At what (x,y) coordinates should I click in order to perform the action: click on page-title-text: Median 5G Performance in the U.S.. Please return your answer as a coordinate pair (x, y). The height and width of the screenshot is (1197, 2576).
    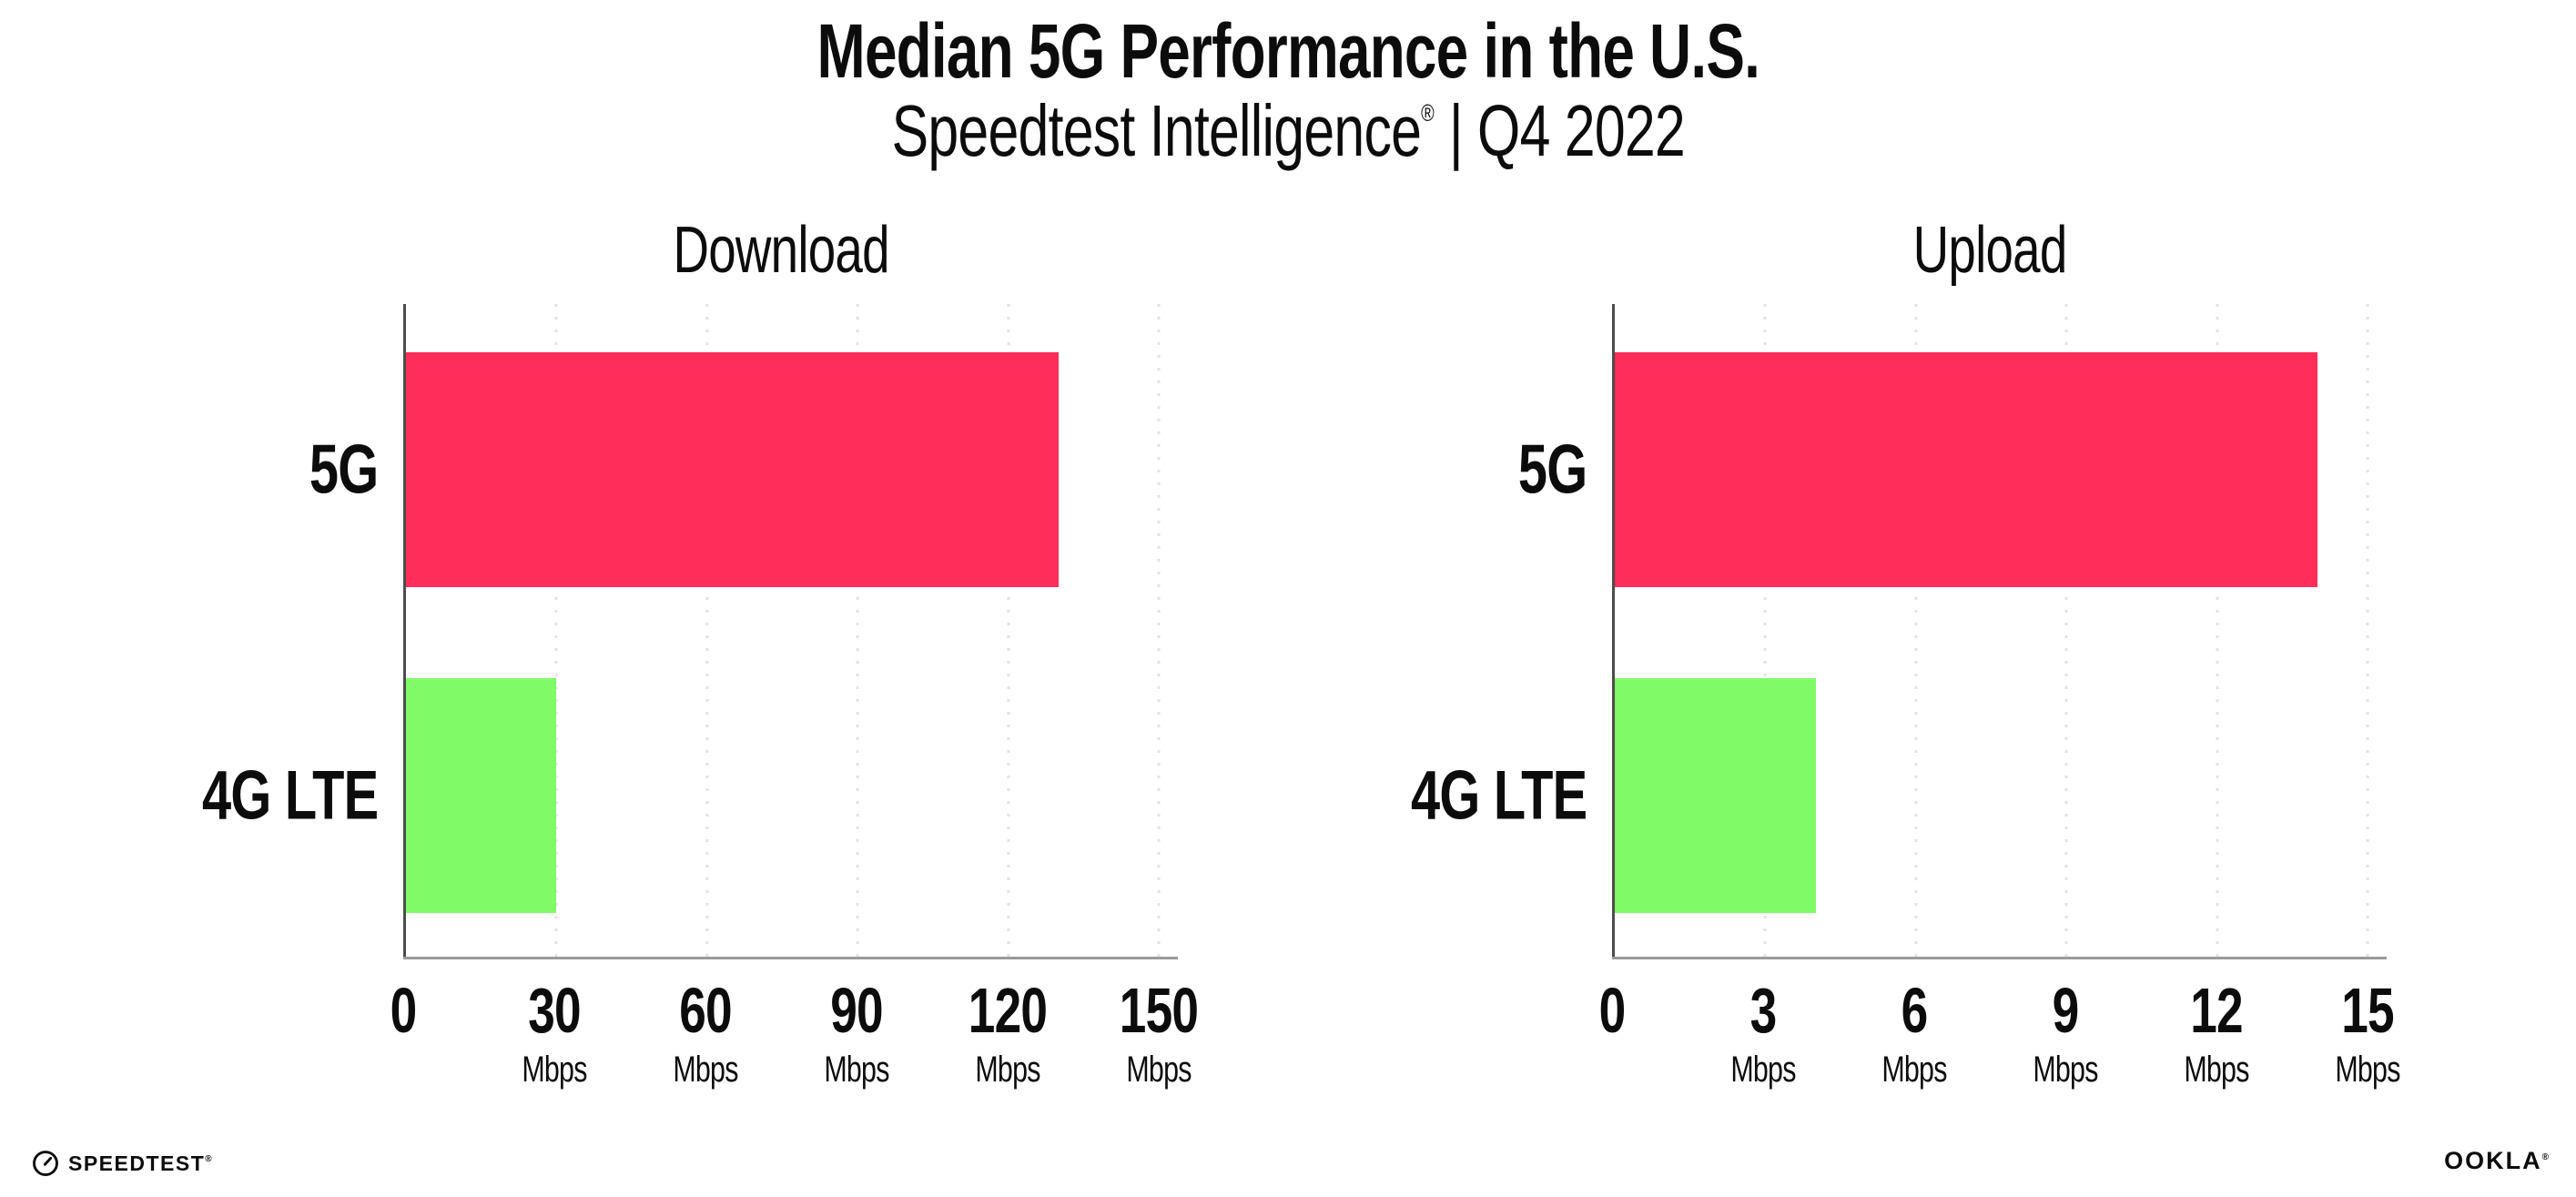
    Looking at the image, I should click on (1288, 51).